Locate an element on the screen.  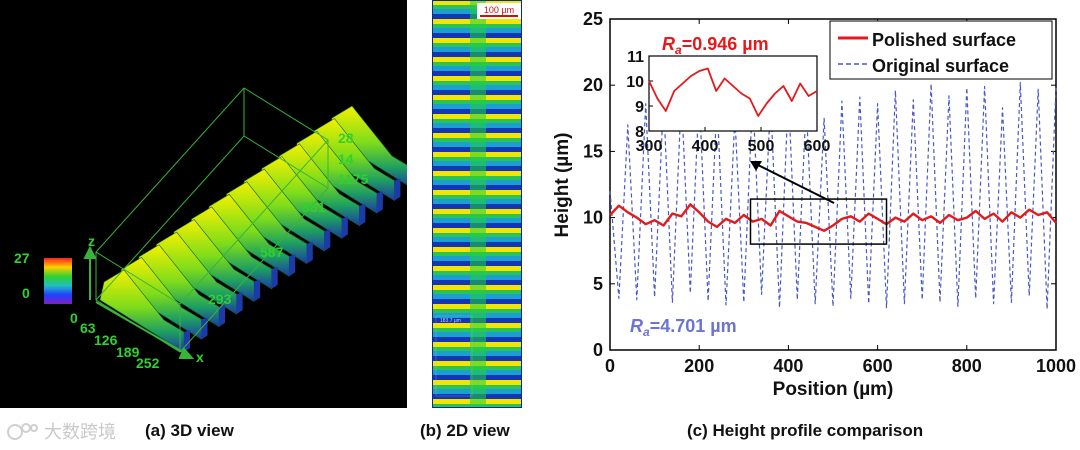
scale-bar-label: 100 µm is located at coordinates (499, 10).